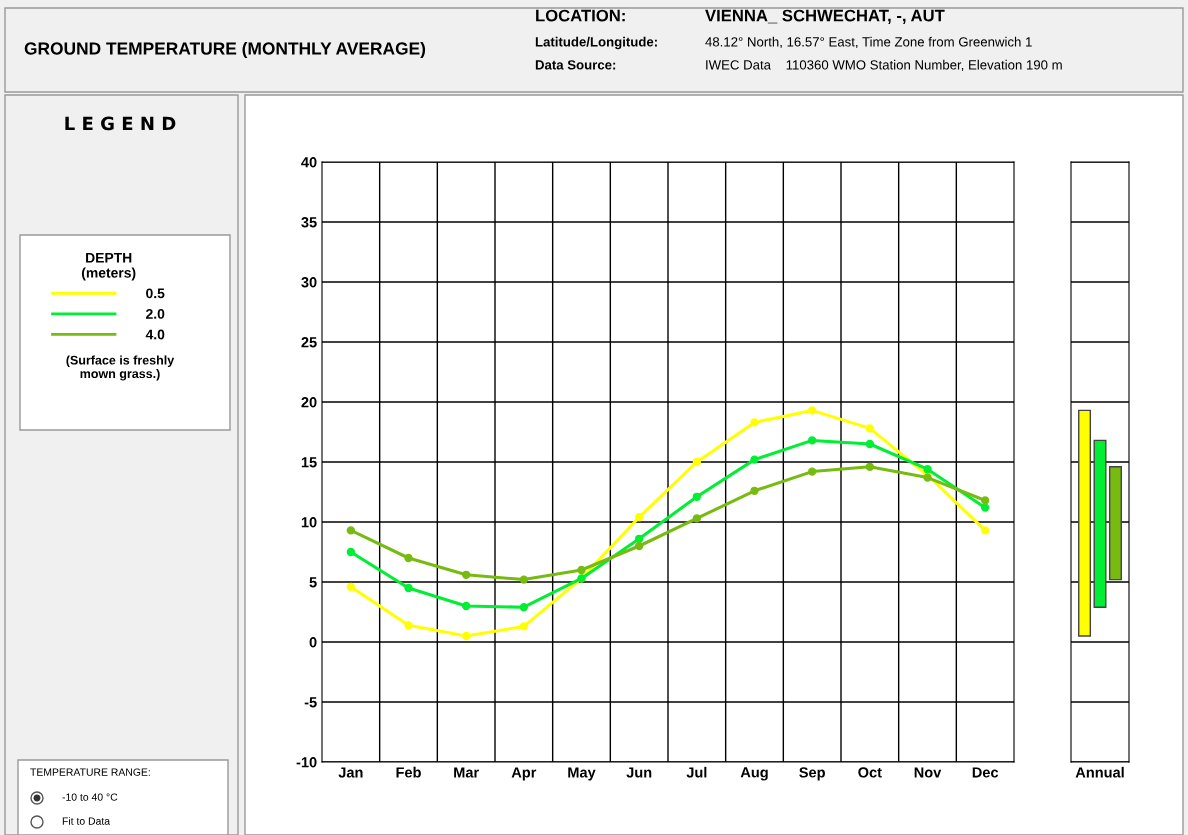 This screenshot has height=835, width=1188. I want to click on y-tick-label: 10, so click(309, 522).